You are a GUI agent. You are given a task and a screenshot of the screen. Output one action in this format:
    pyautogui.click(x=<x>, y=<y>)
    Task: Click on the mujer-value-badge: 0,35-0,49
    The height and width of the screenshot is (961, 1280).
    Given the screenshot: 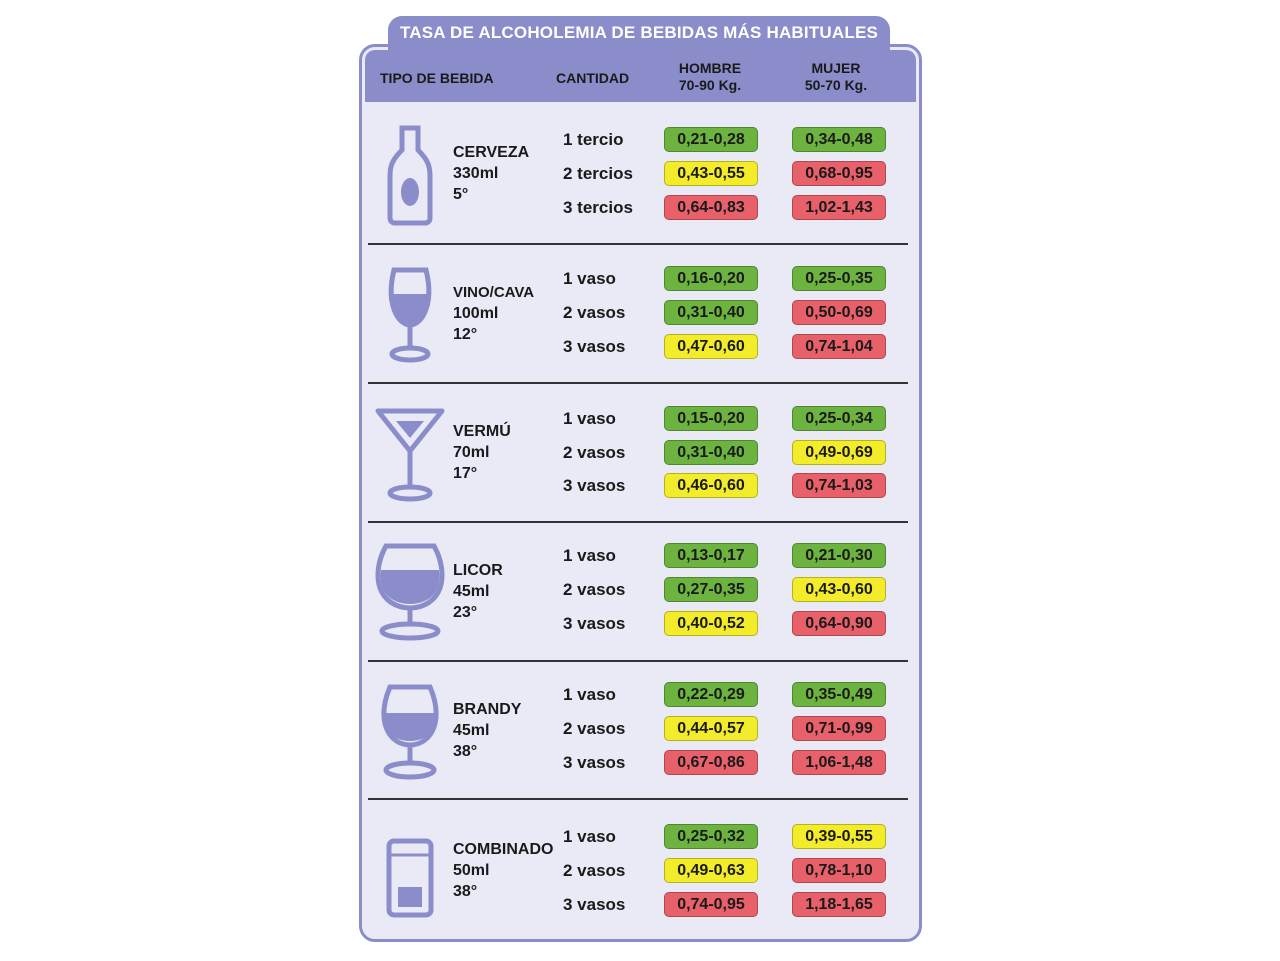 What is the action you would take?
    pyautogui.click(x=839, y=694)
    